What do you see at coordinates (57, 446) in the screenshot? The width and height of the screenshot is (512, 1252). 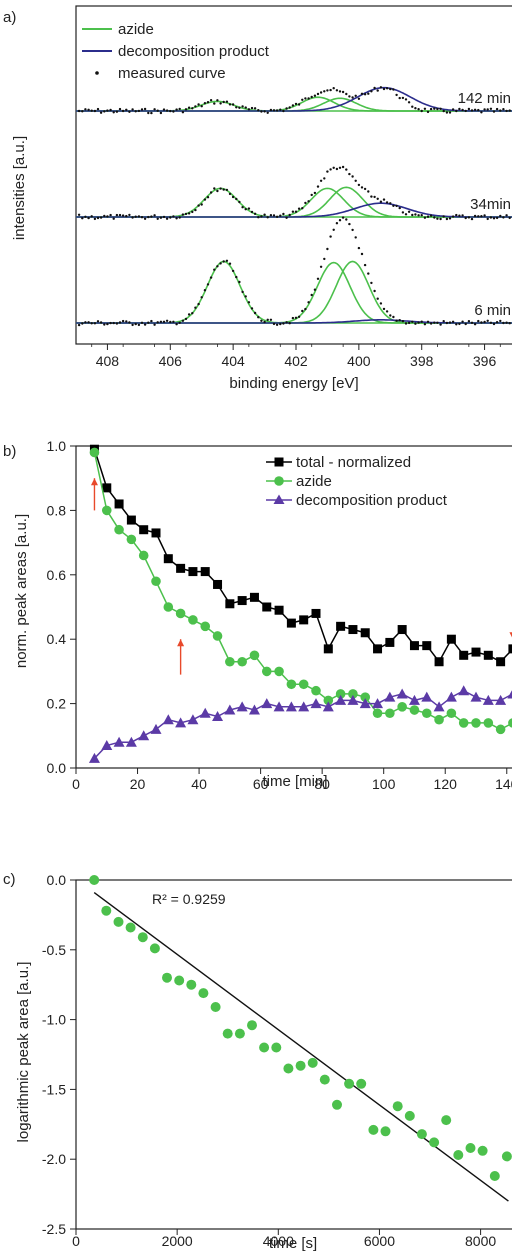 I see `panel-b-y-tick-label: 1.0` at bounding box center [57, 446].